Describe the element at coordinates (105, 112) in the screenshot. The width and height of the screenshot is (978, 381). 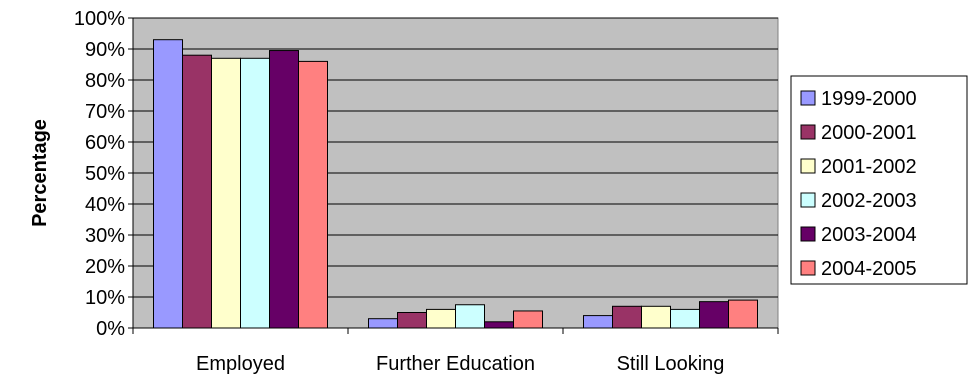
I see `y-tick-label: 70%` at that location.